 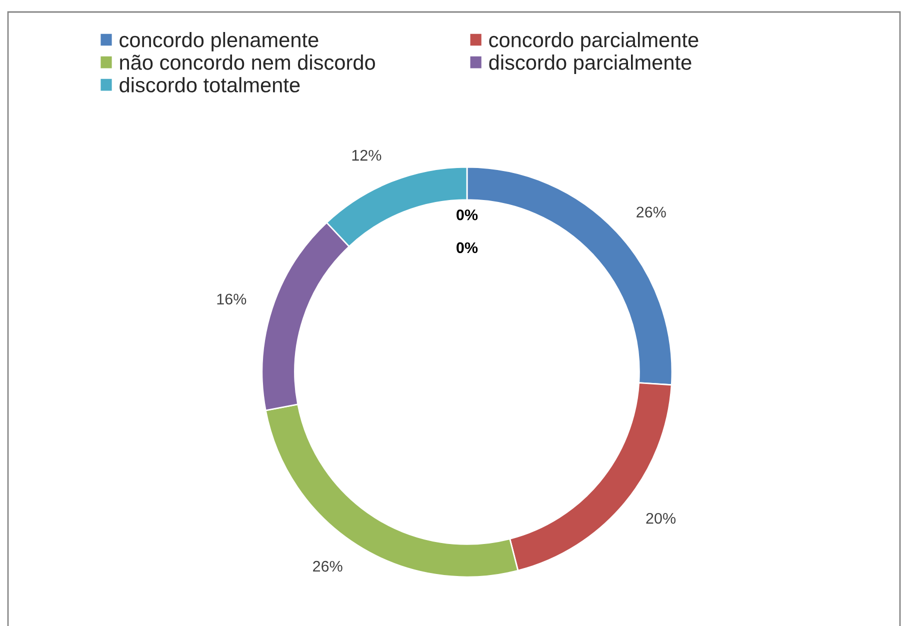 What do you see at coordinates (590, 64) in the screenshot?
I see `legend-label: discordo parcialmente` at bounding box center [590, 64].